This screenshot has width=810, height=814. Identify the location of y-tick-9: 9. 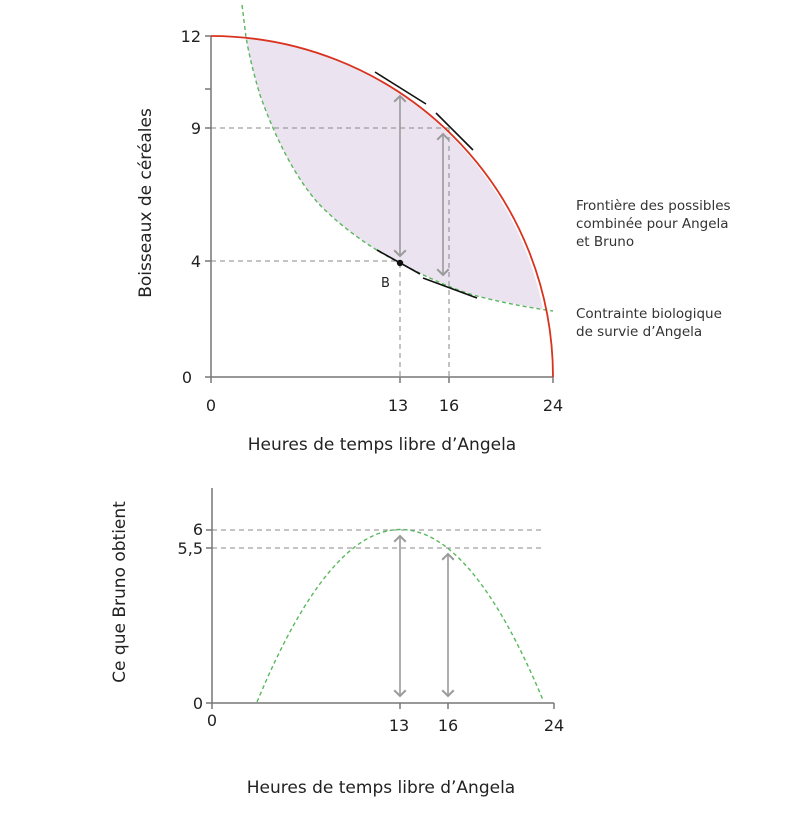
(196, 128).